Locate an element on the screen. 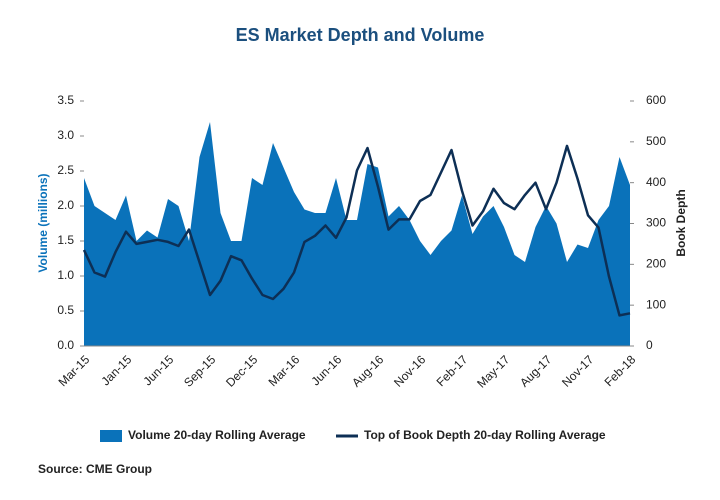 The width and height of the screenshot is (720, 500). y-tick-label: 1.0 is located at coordinates (65, 275).